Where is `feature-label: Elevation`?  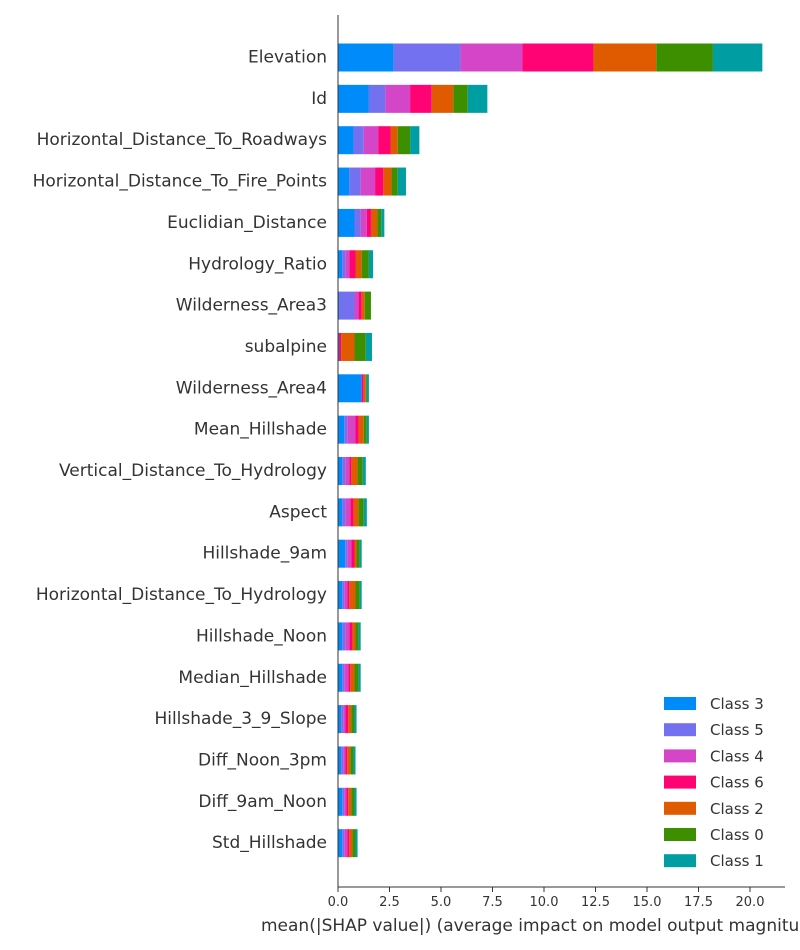 feature-label: Elevation is located at coordinates (287, 58).